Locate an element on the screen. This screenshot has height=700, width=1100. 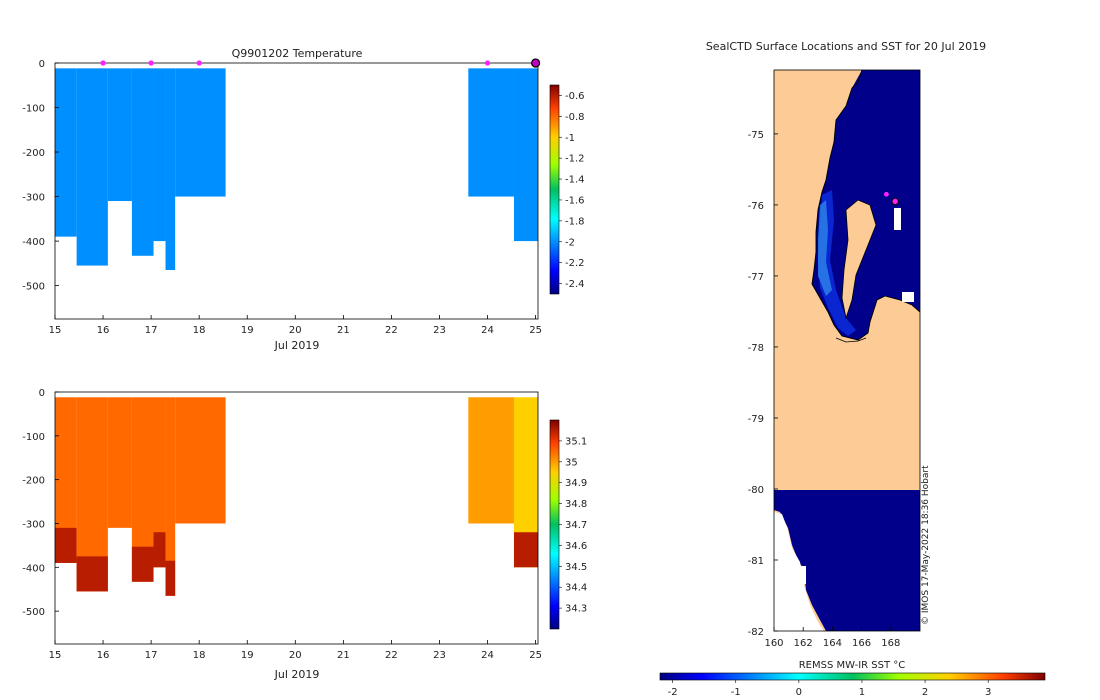
colorbar-tick-label: 34.5 is located at coordinates (576, 567).